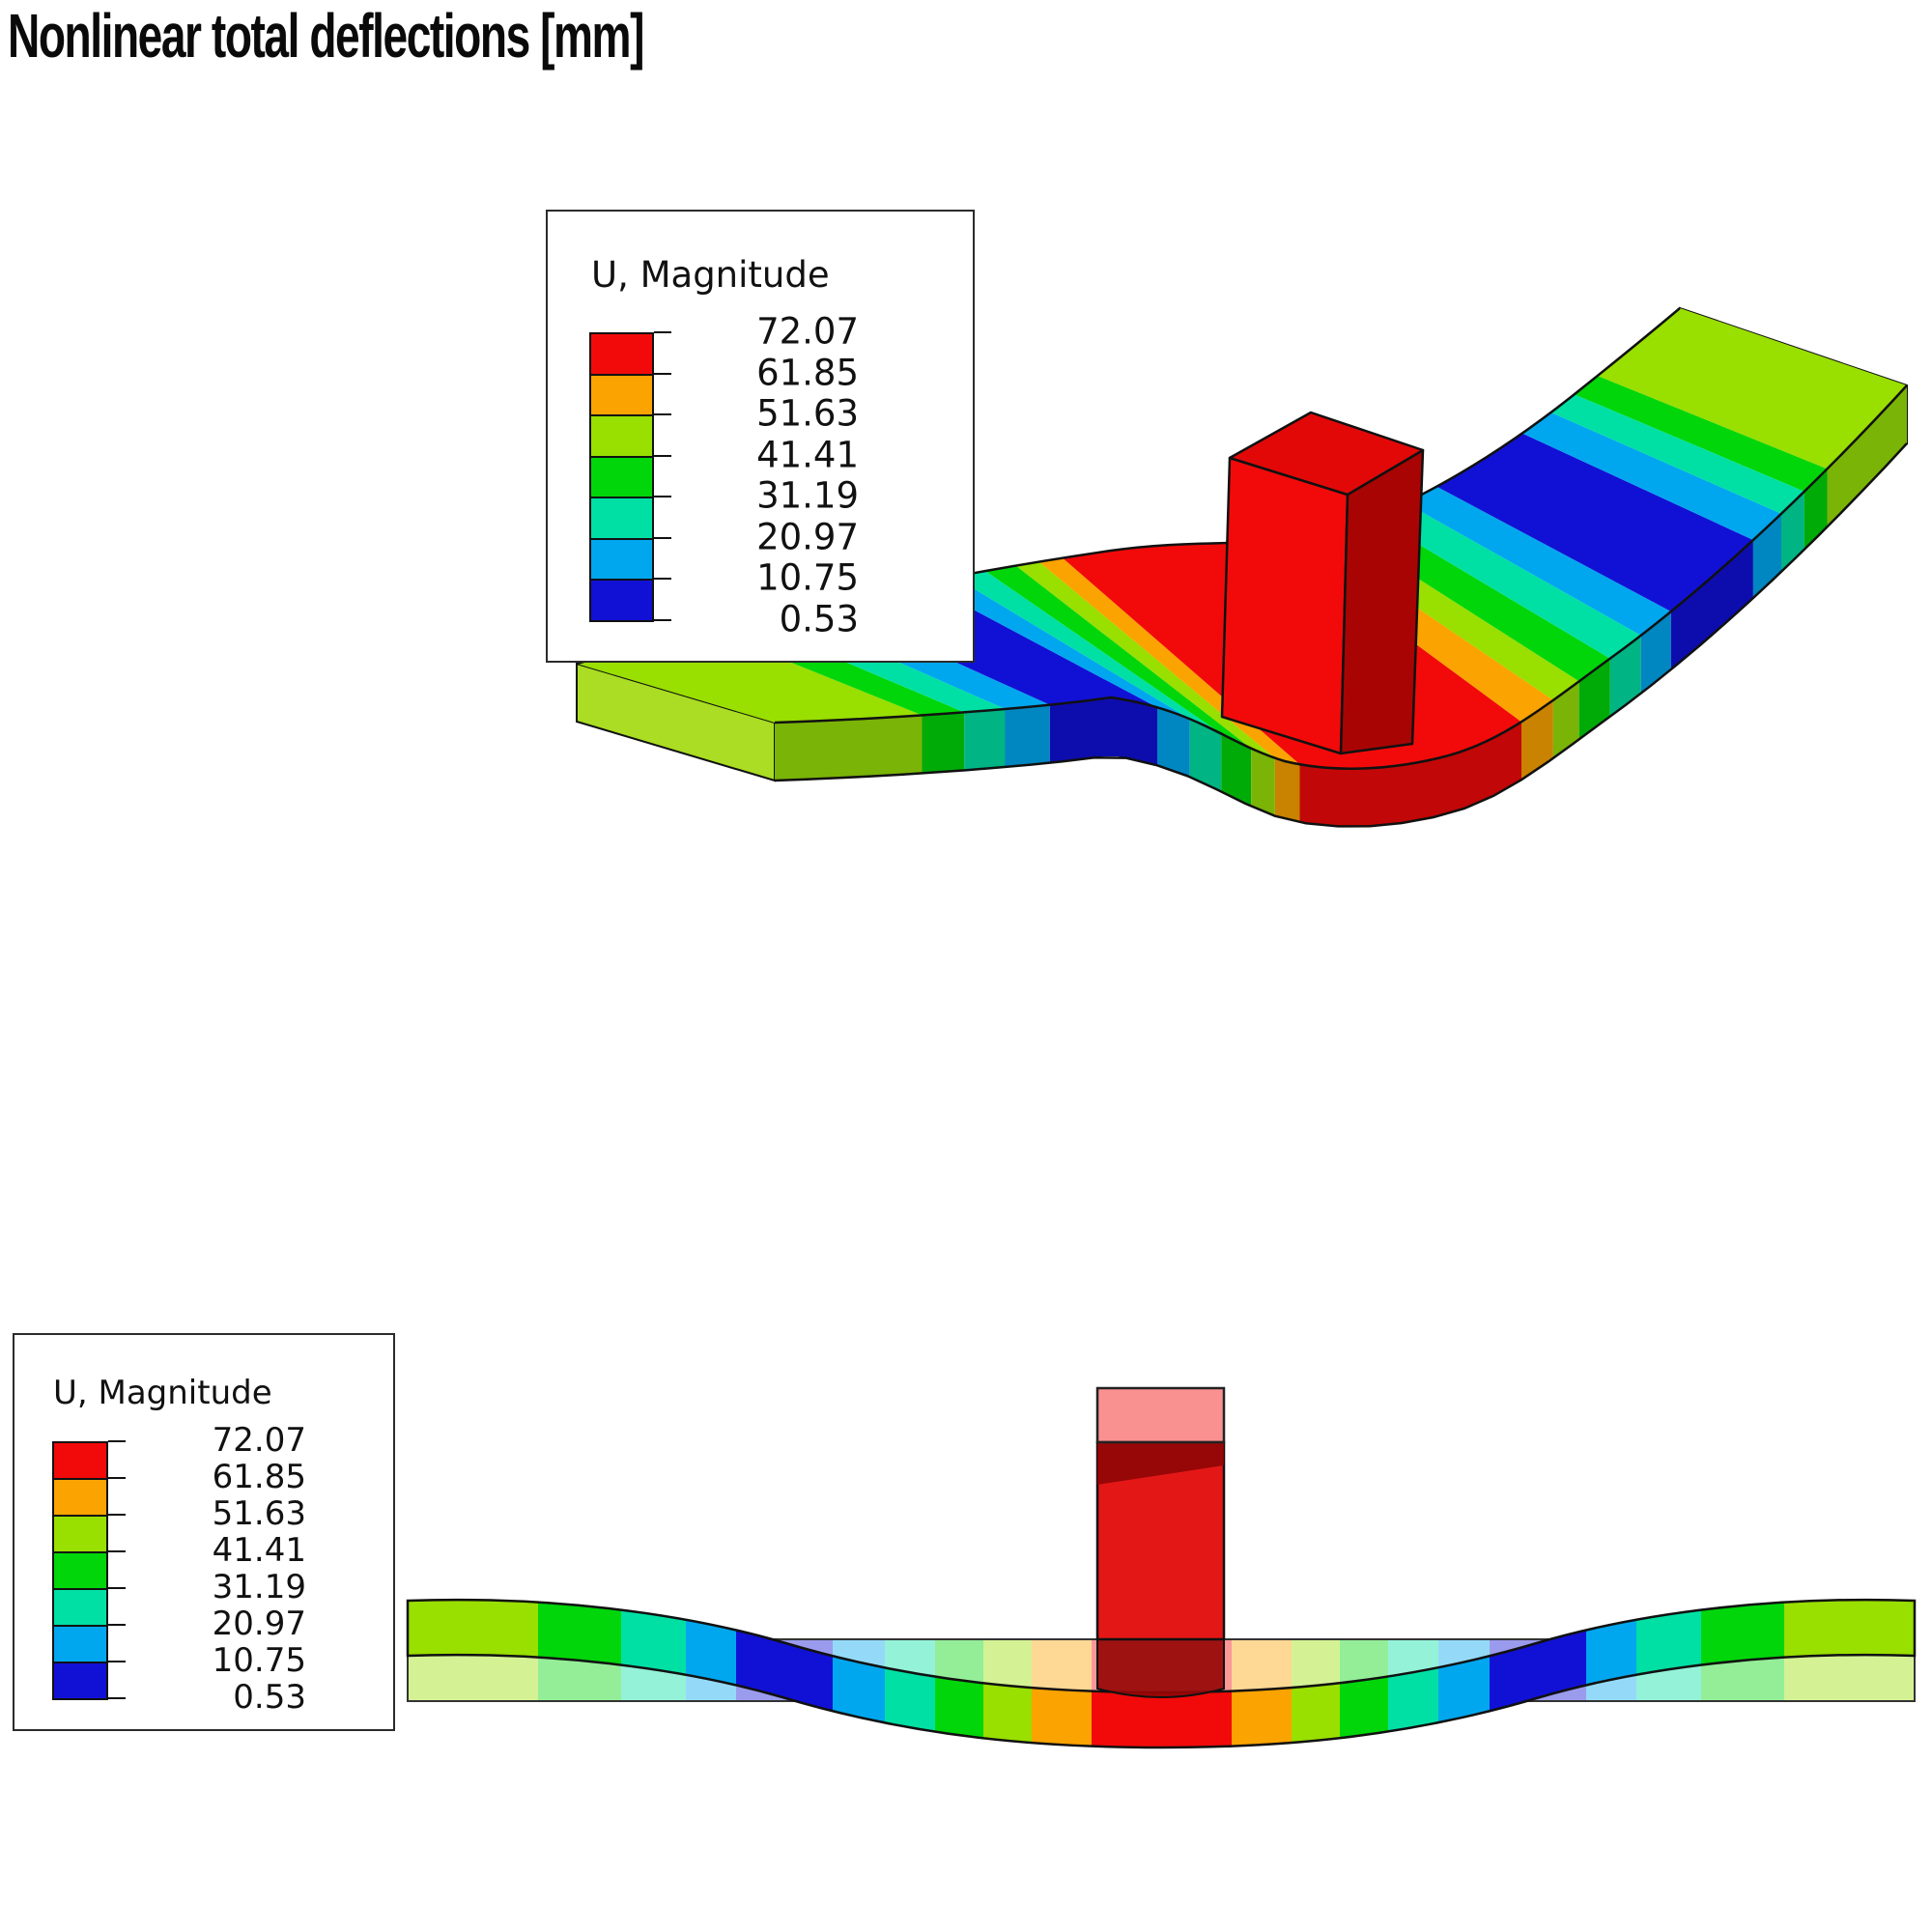 The width and height of the screenshot is (1932, 1932). What do you see at coordinates (1326, 454) in the screenshot?
I see `punch-top-face` at bounding box center [1326, 454].